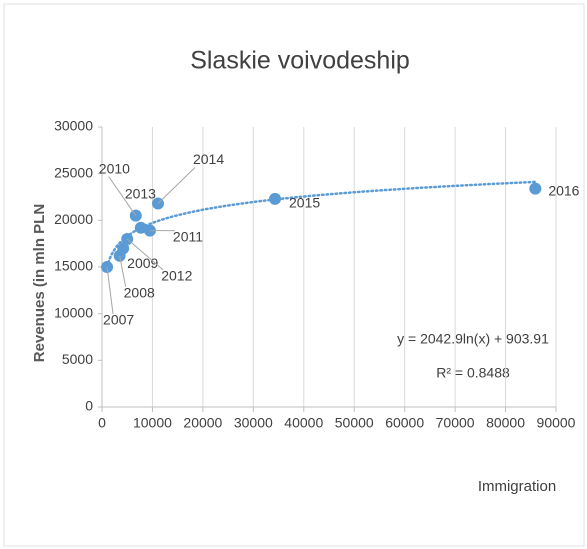 This screenshot has height=549, width=587. Describe the element at coordinates (73, 219) in the screenshot. I see `y-tick-label: 20000` at that location.